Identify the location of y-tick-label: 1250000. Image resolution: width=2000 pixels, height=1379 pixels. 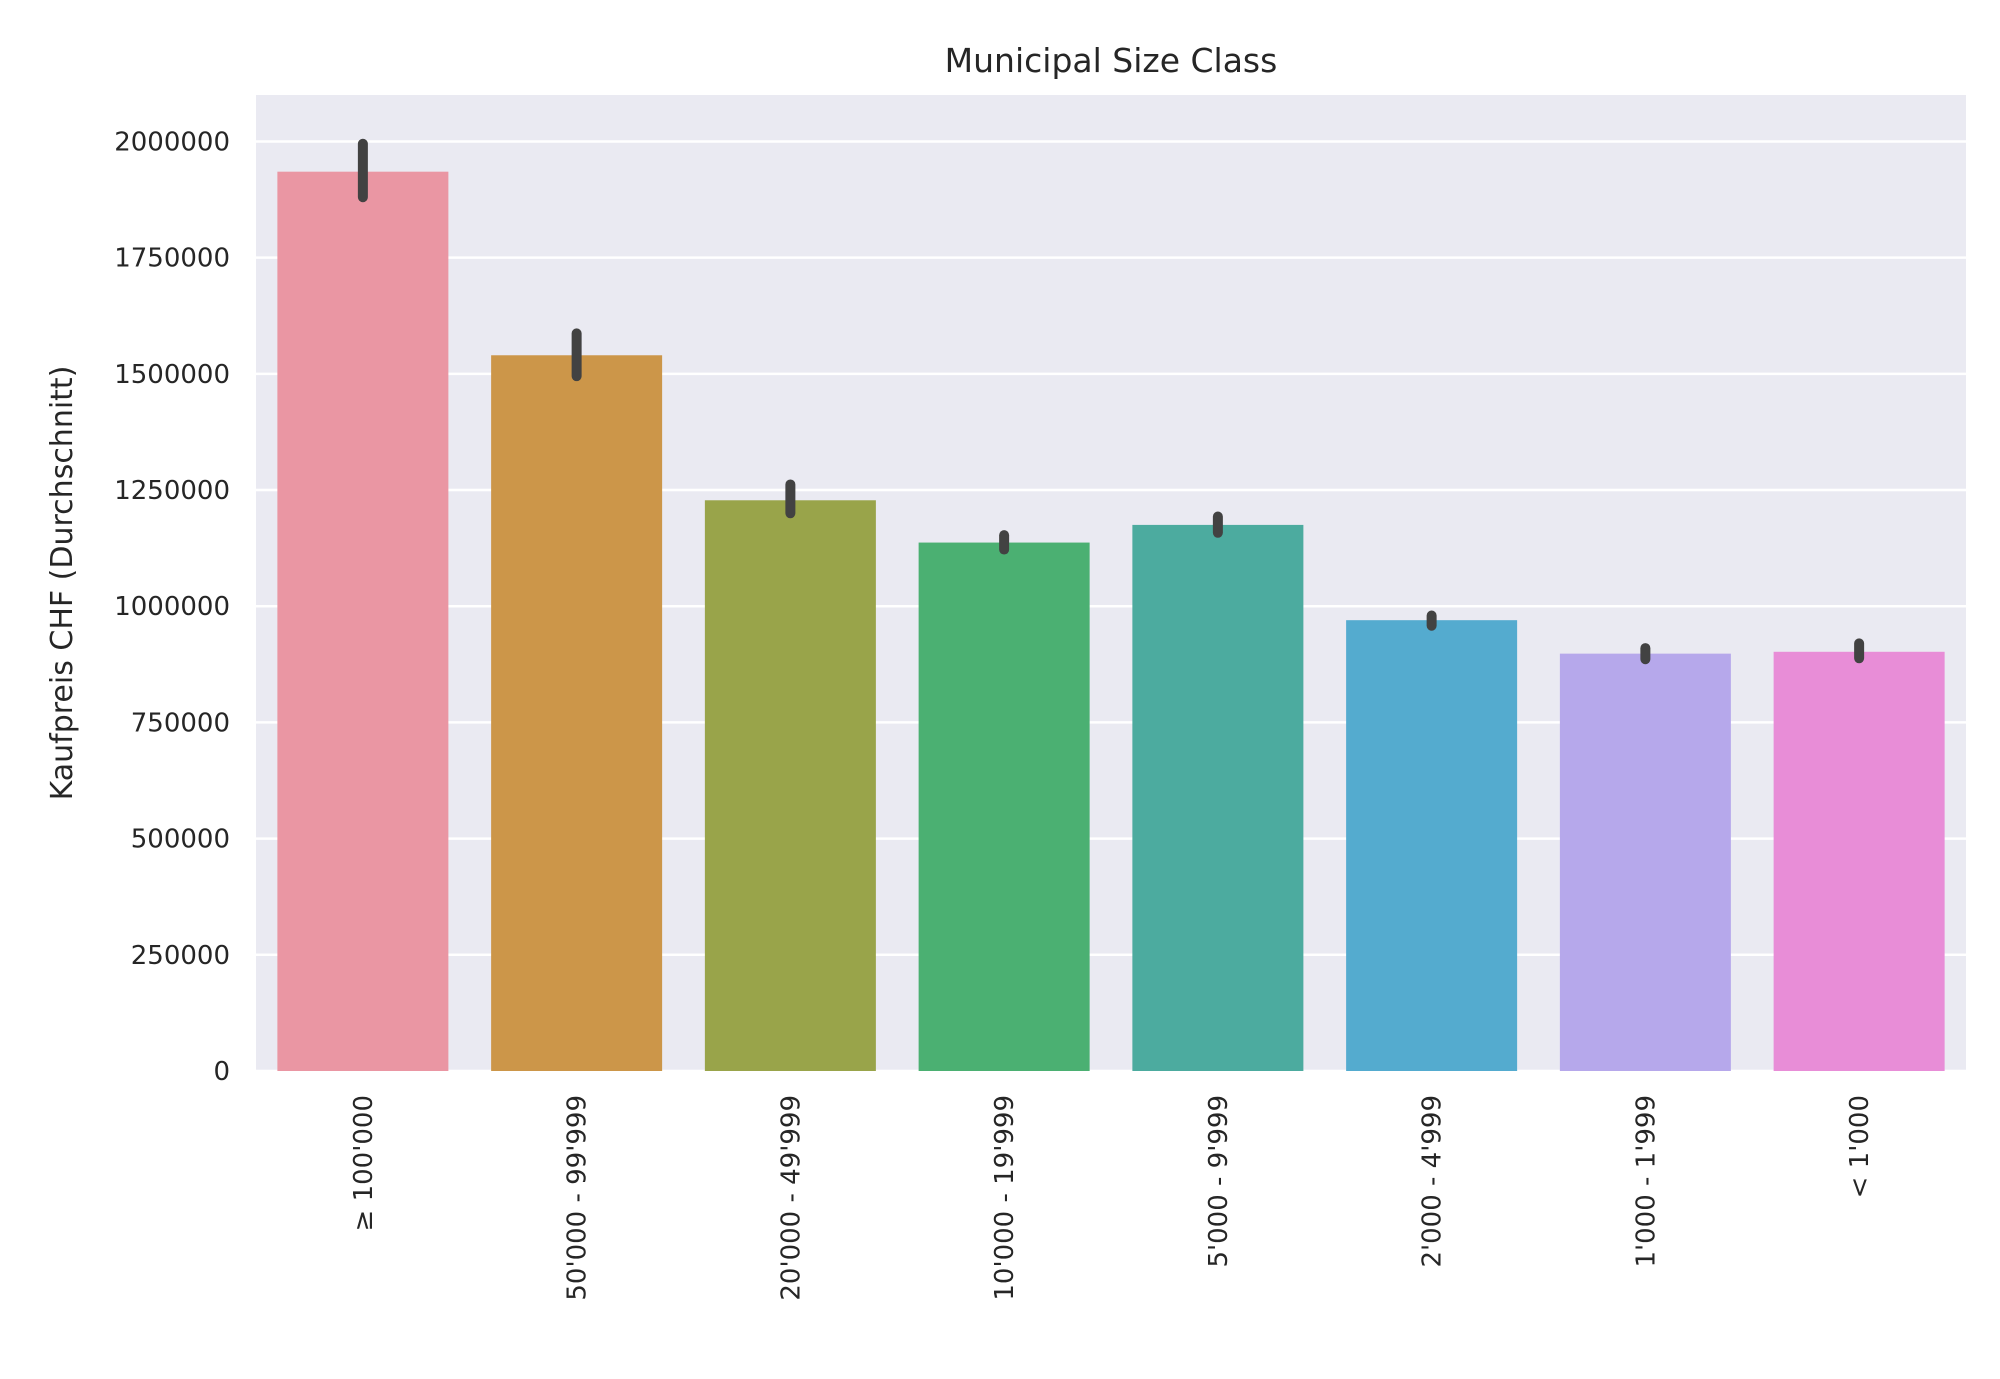
(172, 491).